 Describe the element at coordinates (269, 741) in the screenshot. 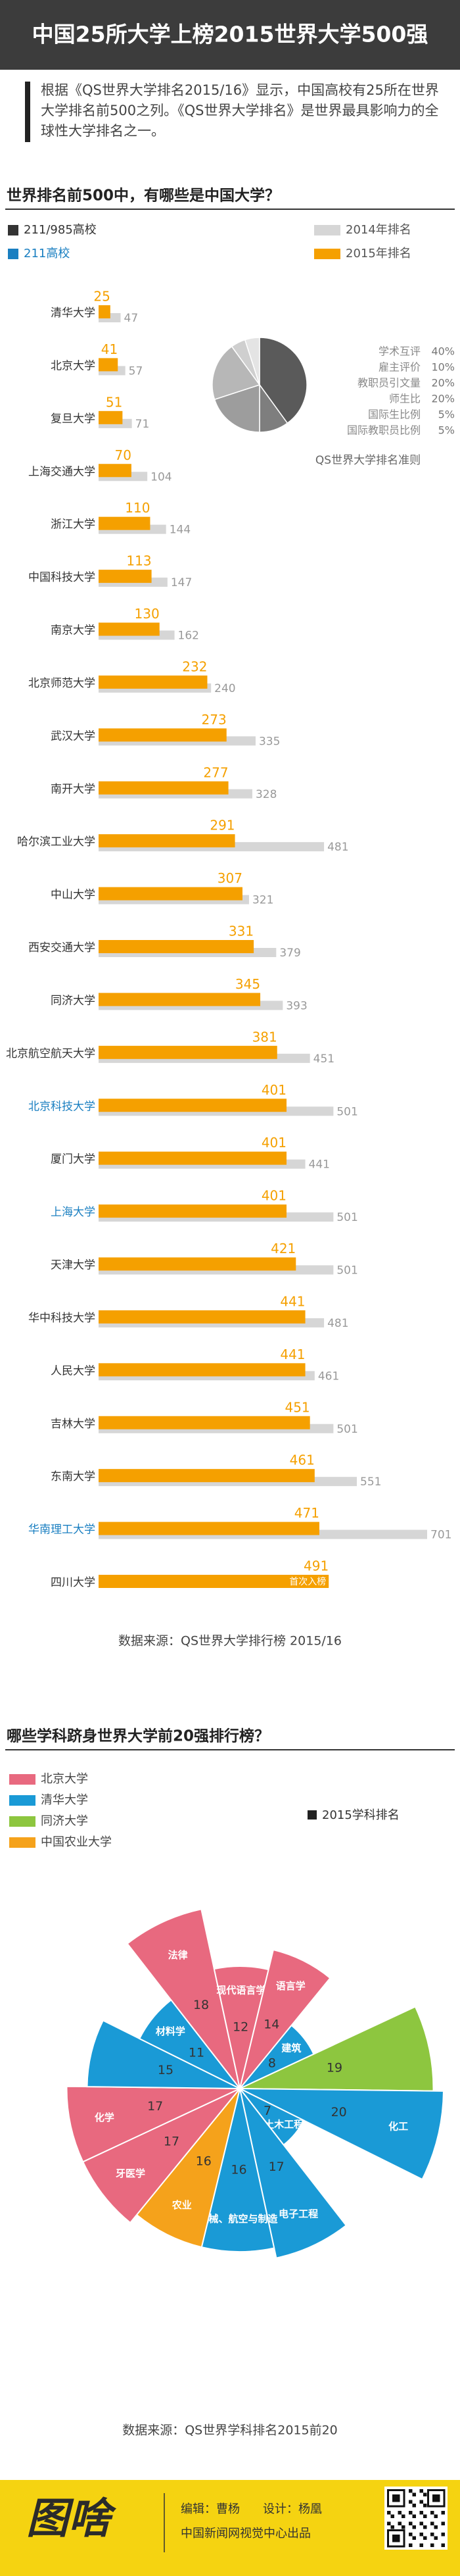

I see `value-label-2014: 335` at that location.